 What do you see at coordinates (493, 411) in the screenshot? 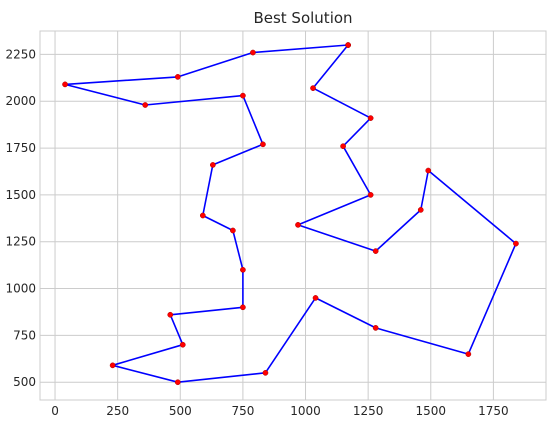
I see `x-tick-label: 1750` at bounding box center [493, 411].